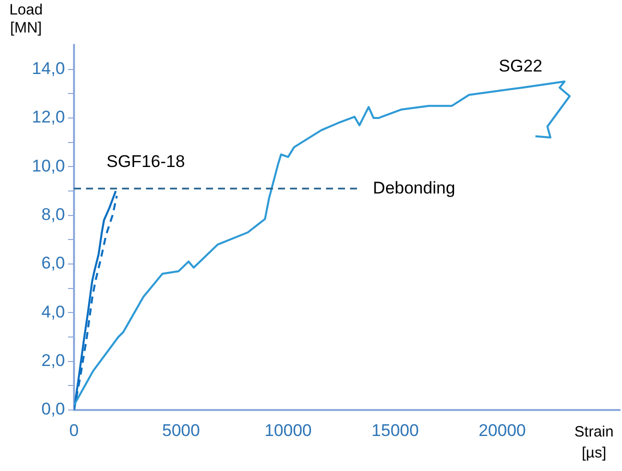  What do you see at coordinates (520, 66) in the screenshot?
I see `series-label: SG22` at bounding box center [520, 66].